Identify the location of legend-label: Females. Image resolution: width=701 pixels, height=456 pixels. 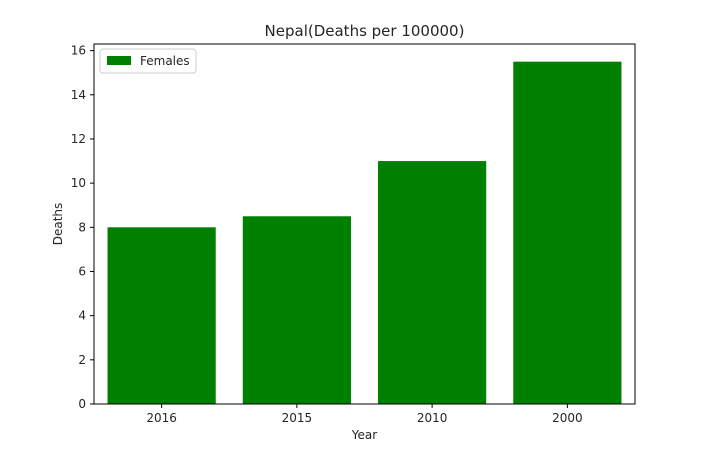
(165, 61).